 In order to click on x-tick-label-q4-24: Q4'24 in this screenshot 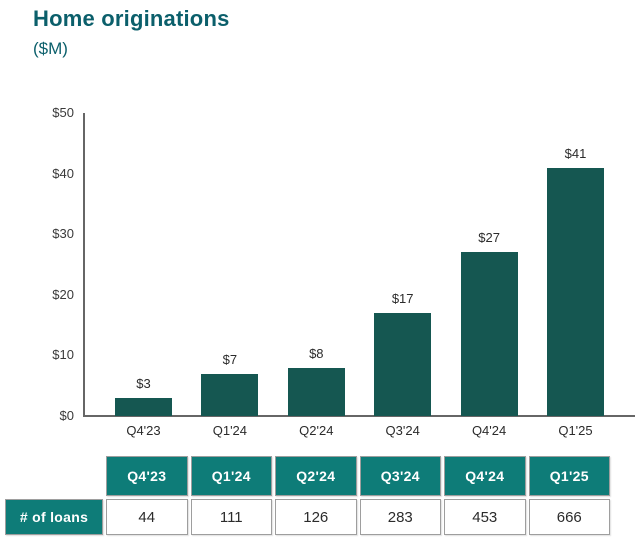, I will do `click(489, 430)`.